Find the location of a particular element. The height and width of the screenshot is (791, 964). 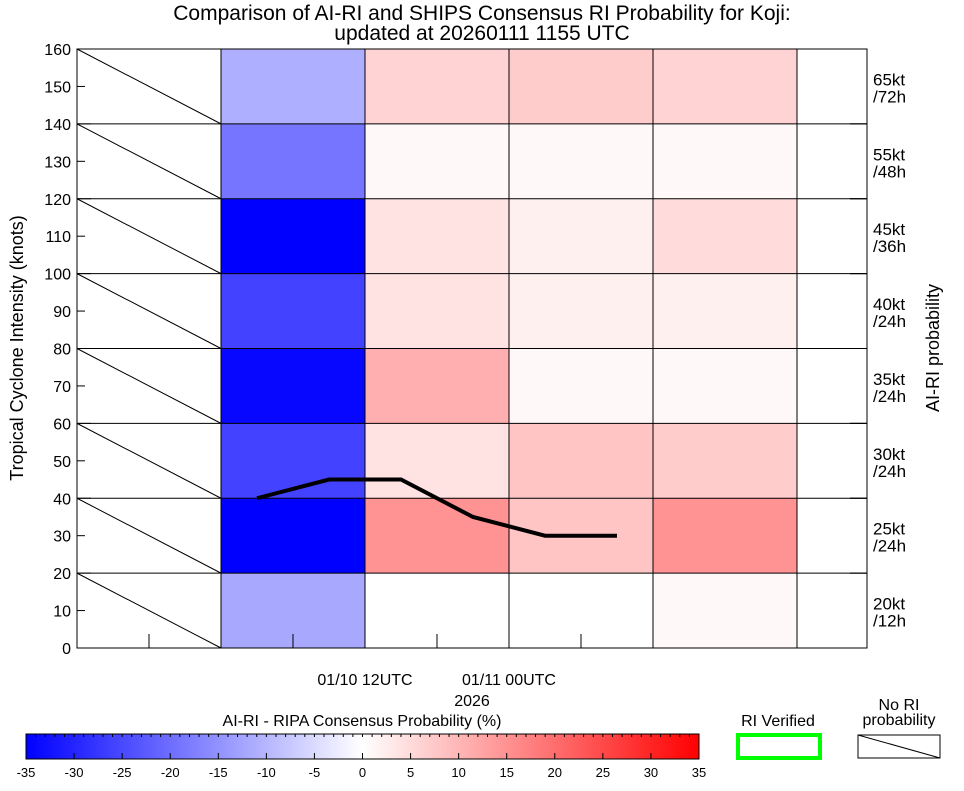

row-label-h-3: /24h is located at coordinates (889, 396).